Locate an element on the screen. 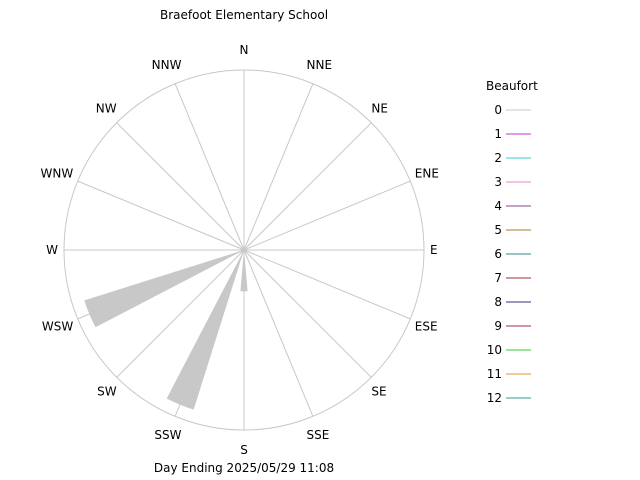 The image size is (640, 480). direction-label-nnw: NNW is located at coordinates (167, 65).